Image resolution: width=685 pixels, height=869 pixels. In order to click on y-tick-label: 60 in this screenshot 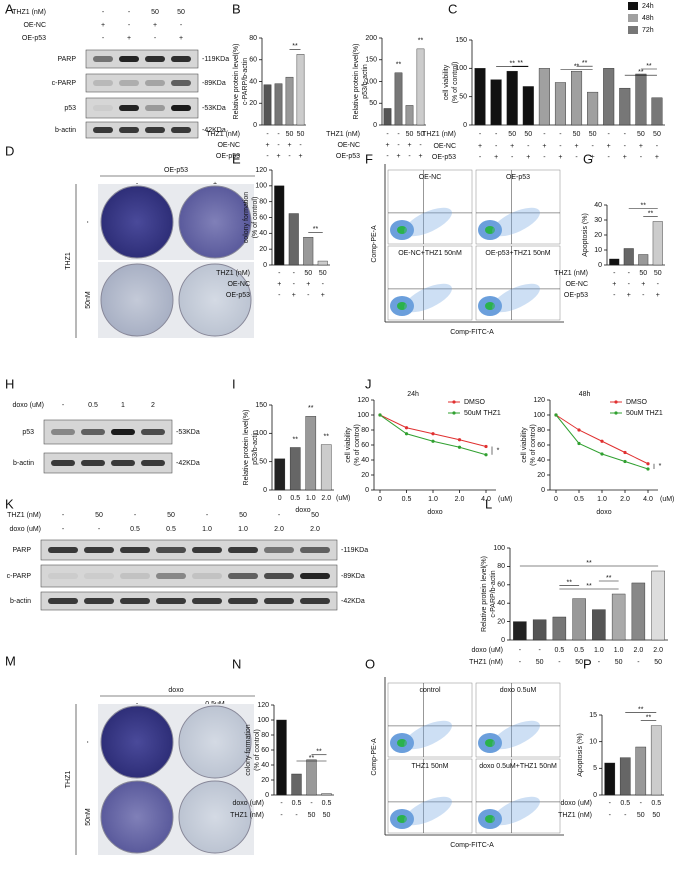, I will do `click(541, 445)`.